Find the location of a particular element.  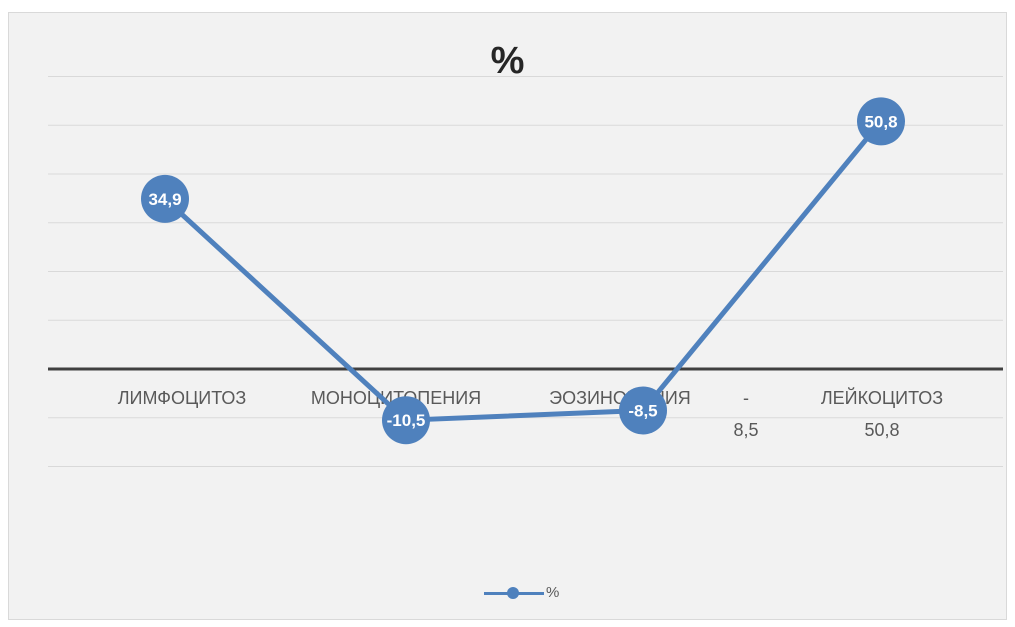

x-tick-label: МОНОЦИТОПЕНИЯ is located at coordinates (396, 398).